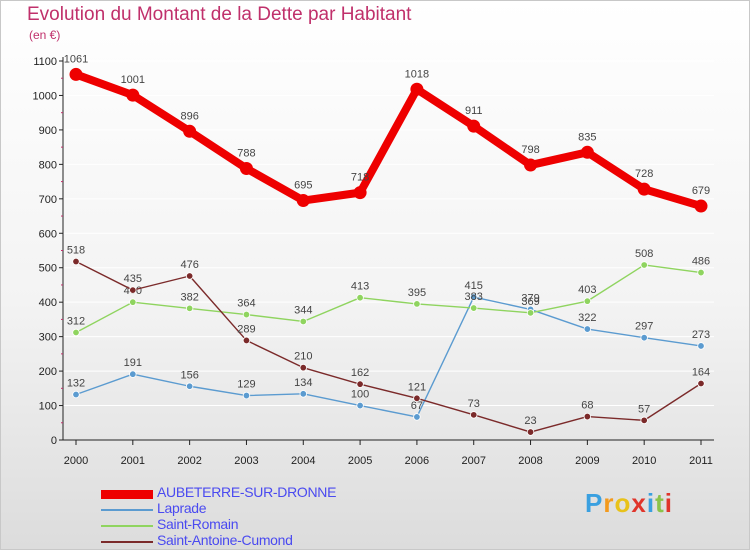 The image size is (750, 550). What do you see at coordinates (360, 178) in the screenshot?
I see `data-label: 718` at bounding box center [360, 178].